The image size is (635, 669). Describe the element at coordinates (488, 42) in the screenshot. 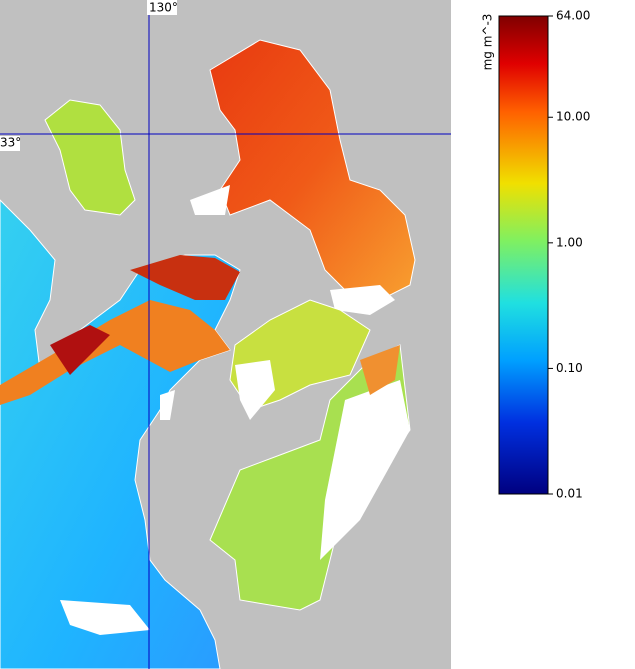

I see `colorbar-title: mg m^-3` at that location.